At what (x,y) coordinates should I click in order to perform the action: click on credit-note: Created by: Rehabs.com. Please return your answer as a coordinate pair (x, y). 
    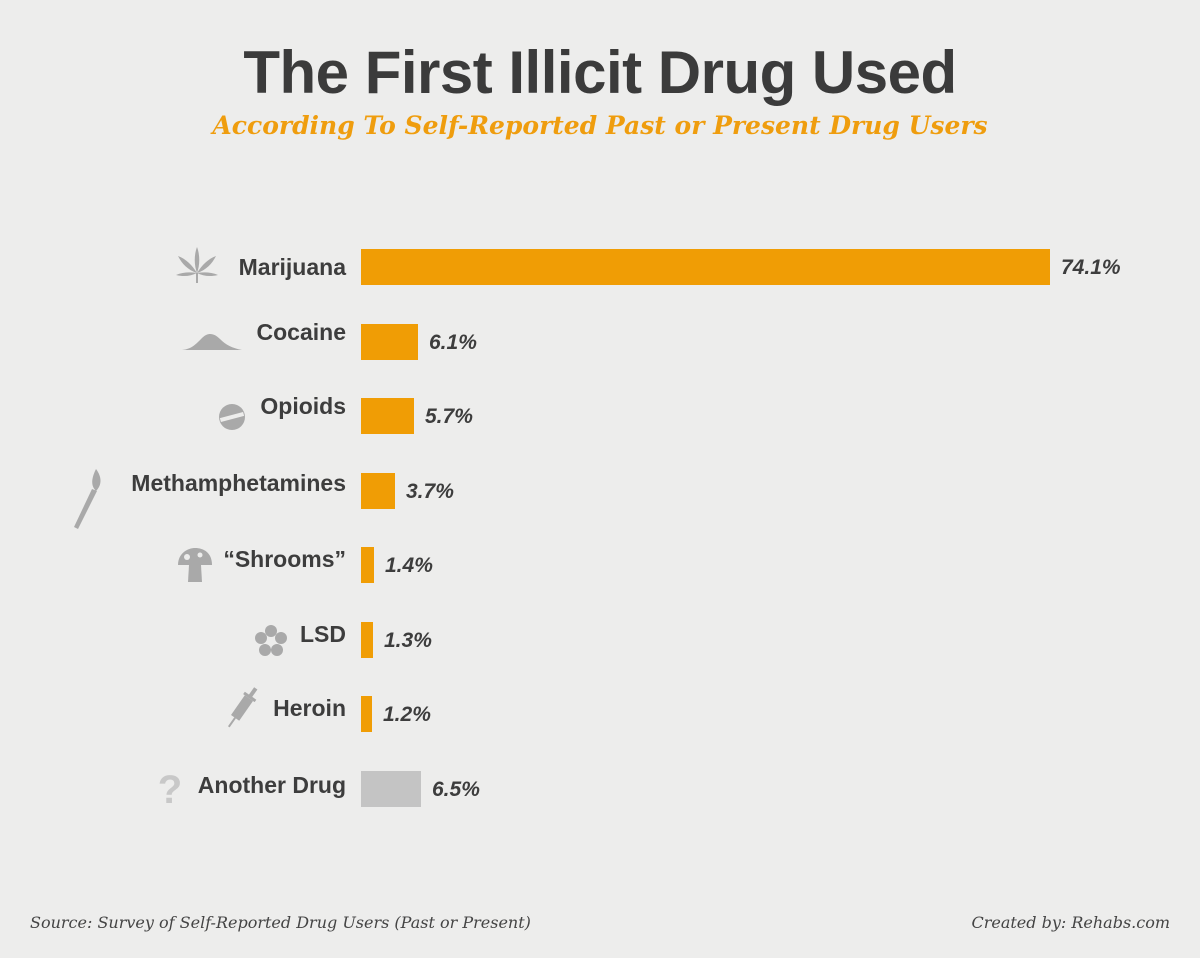
    Looking at the image, I should click on (1070, 922).